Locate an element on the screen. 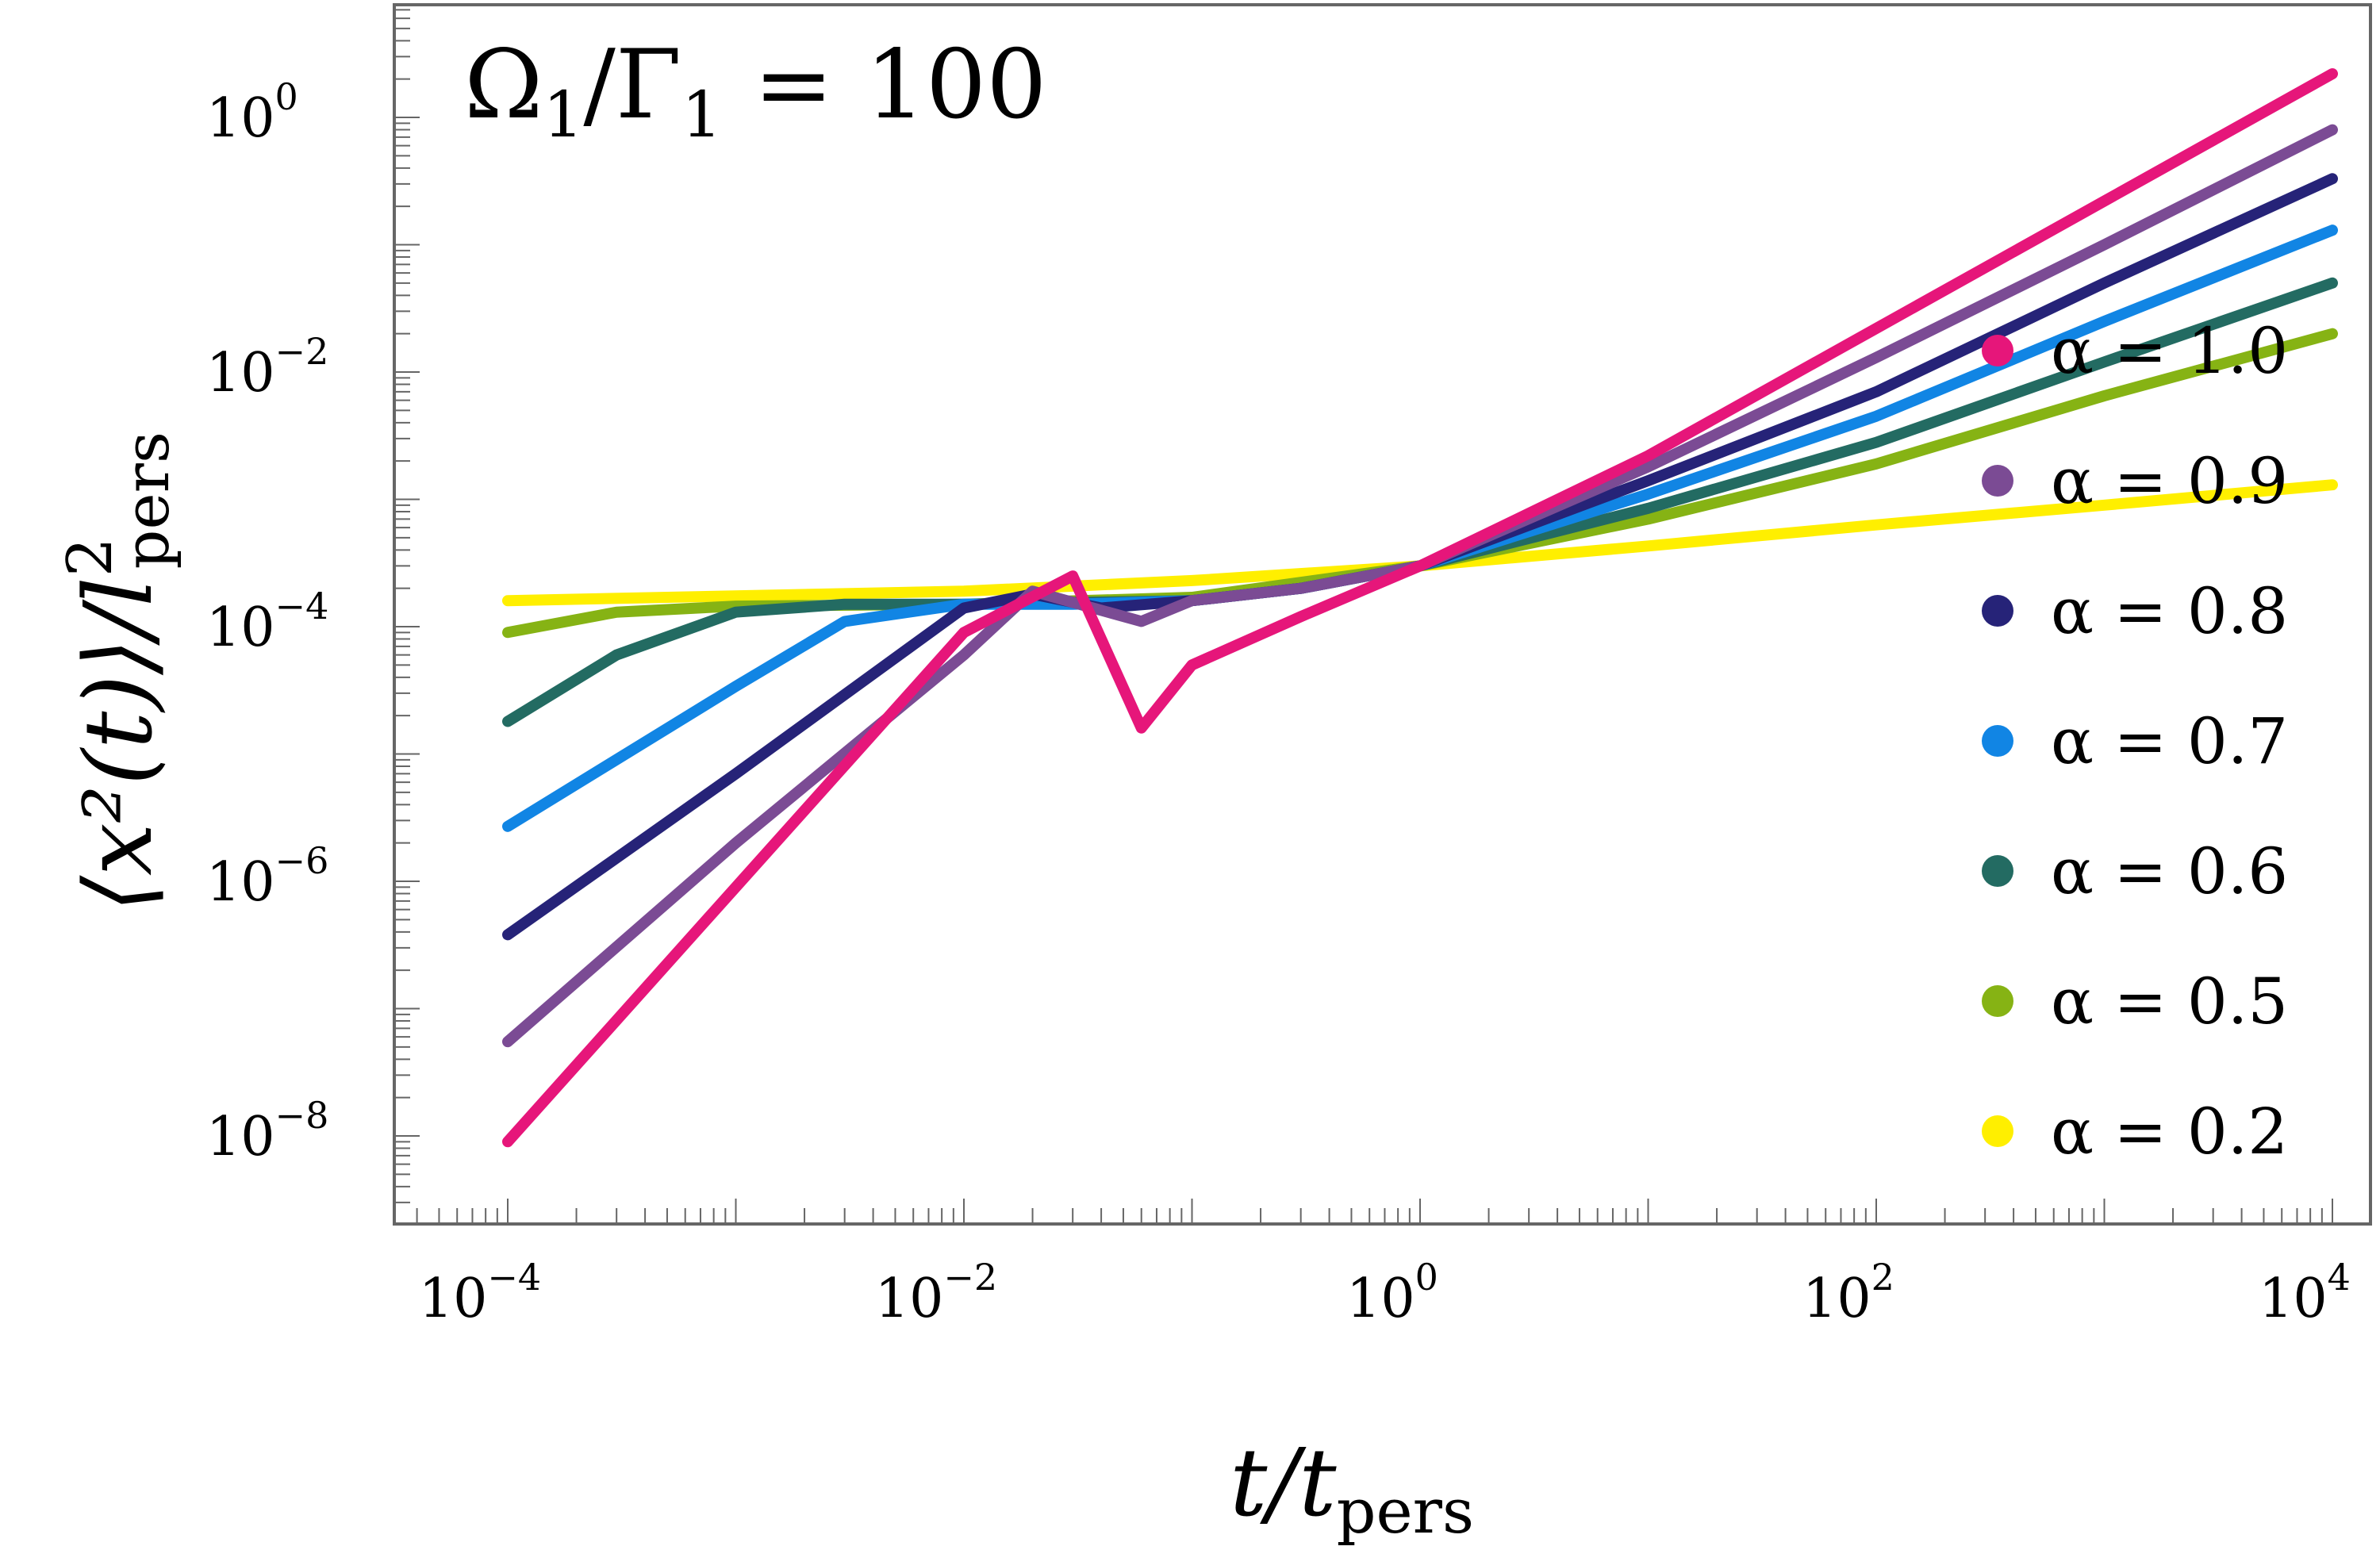  y-axis-title-sup: 2 is located at coordinates (90, 557).